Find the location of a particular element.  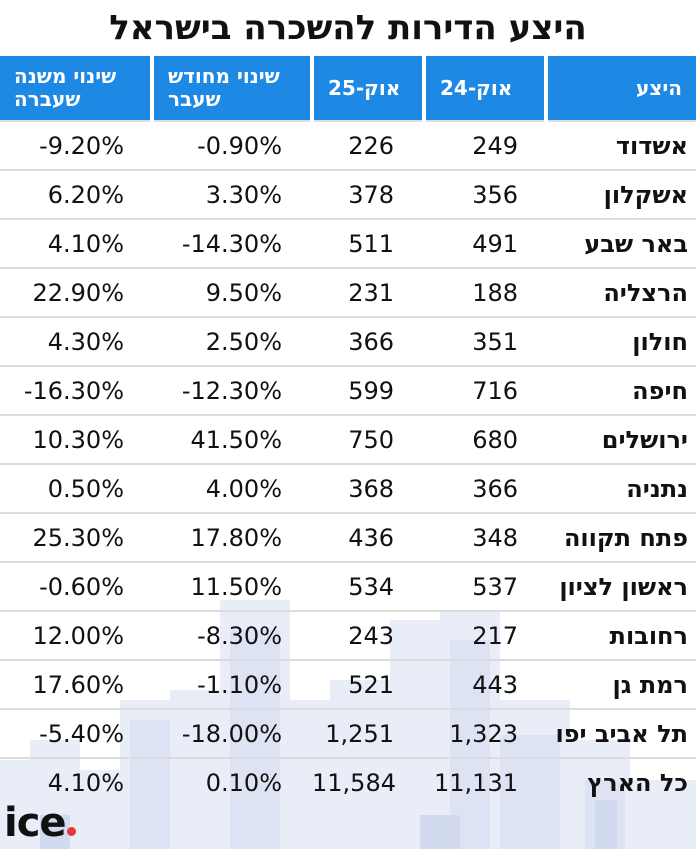

cell-yoy-change: 25.30% is located at coordinates (76, 537).